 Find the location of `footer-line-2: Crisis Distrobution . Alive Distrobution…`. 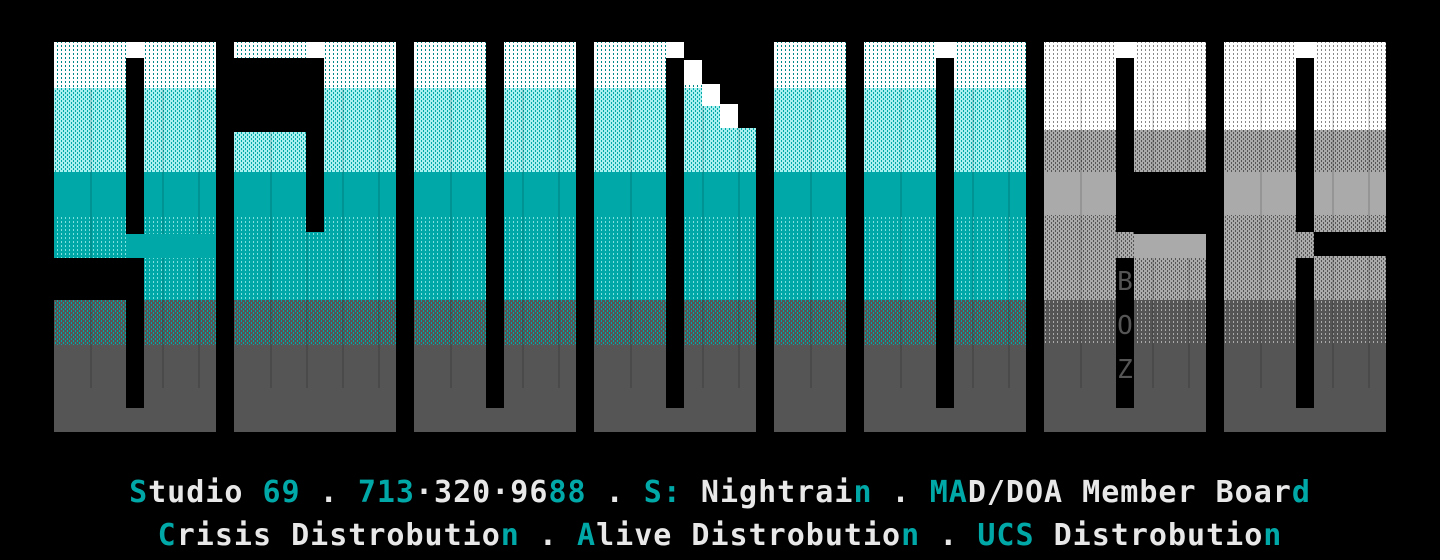

footer-line-2: Crisis Distrobution . Alive Distrobution… is located at coordinates (720, 536).